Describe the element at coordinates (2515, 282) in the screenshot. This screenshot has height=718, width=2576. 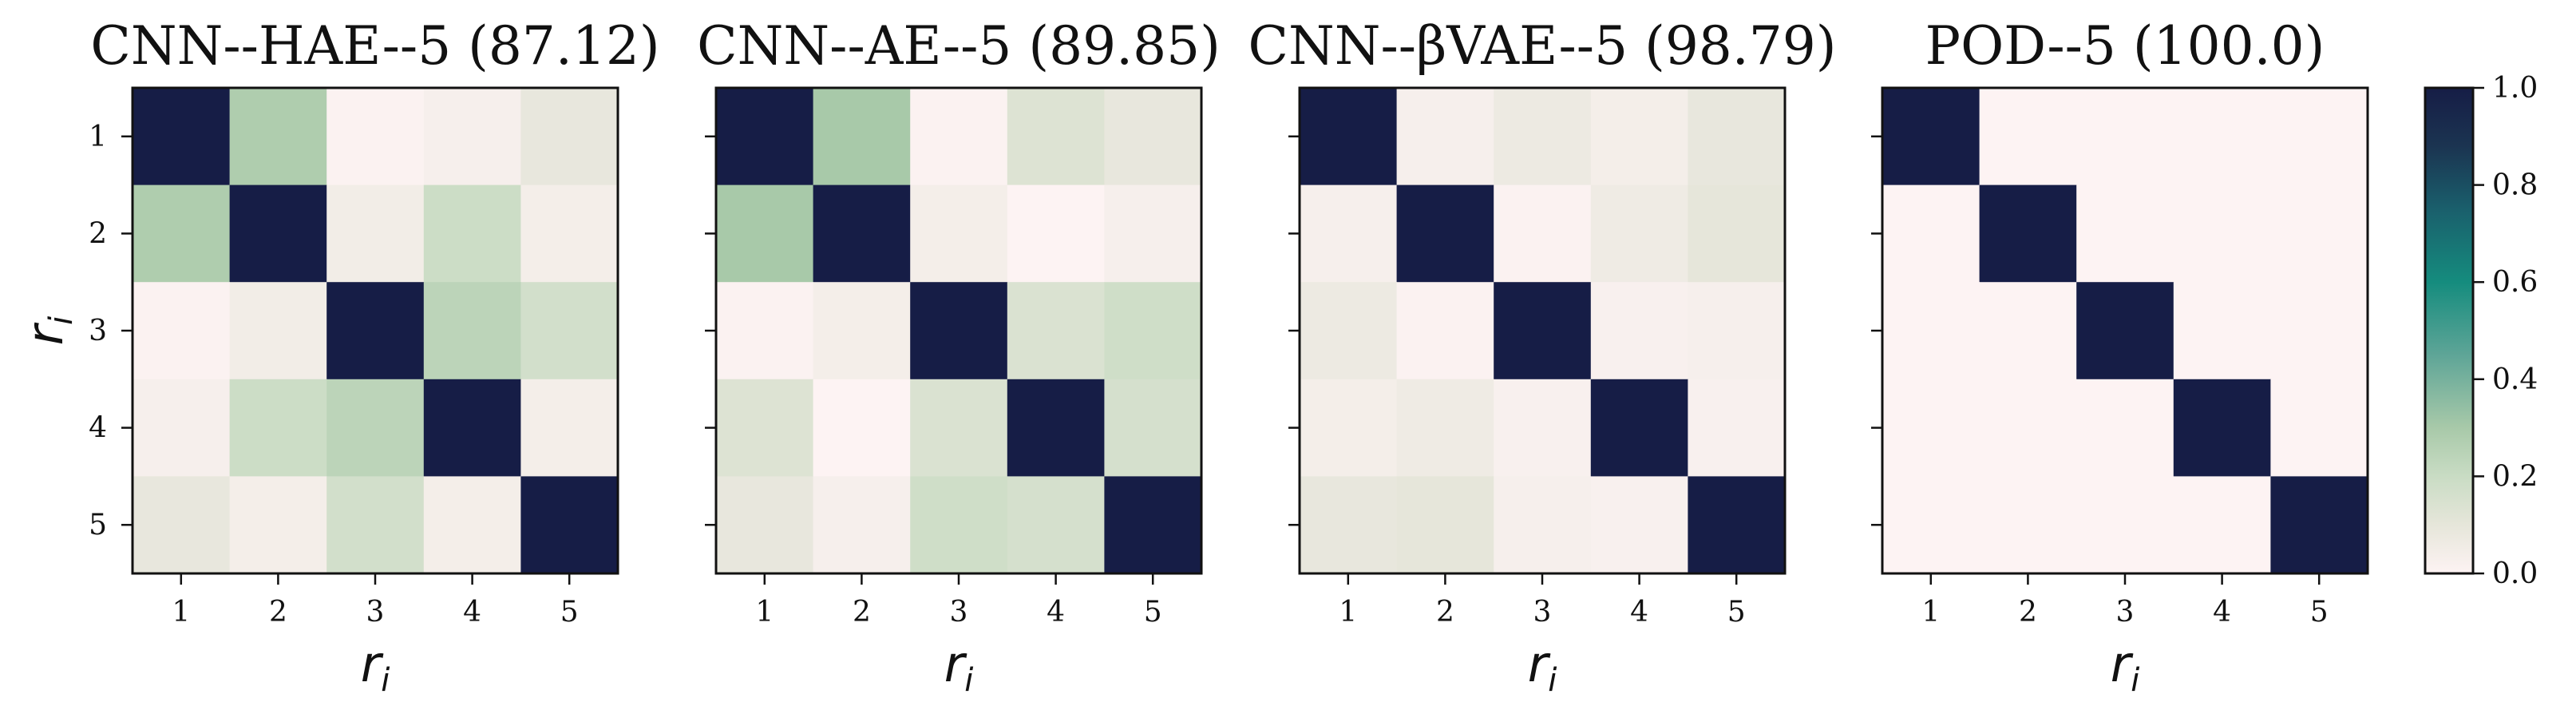
I see `colorbar-tick-label: 0.6` at that location.